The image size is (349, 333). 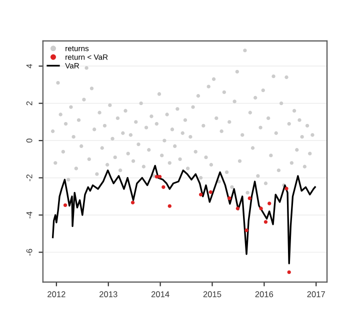 What do you see at coordinates (29, 140) in the screenshot?
I see `y-tick-label: 0` at bounding box center [29, 140].